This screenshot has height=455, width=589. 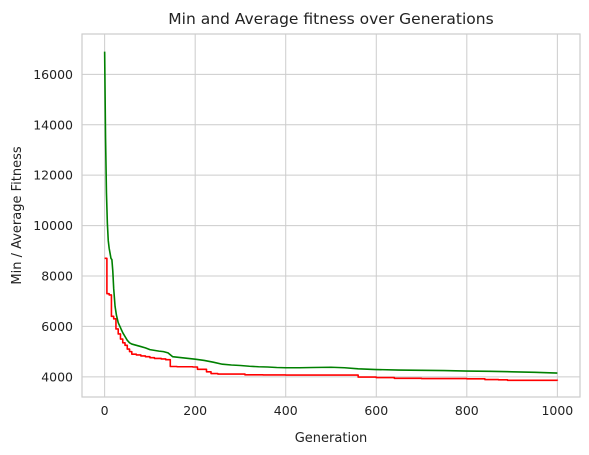 I want to click on y-tick-label: 14000, so click(x=53, y=124).